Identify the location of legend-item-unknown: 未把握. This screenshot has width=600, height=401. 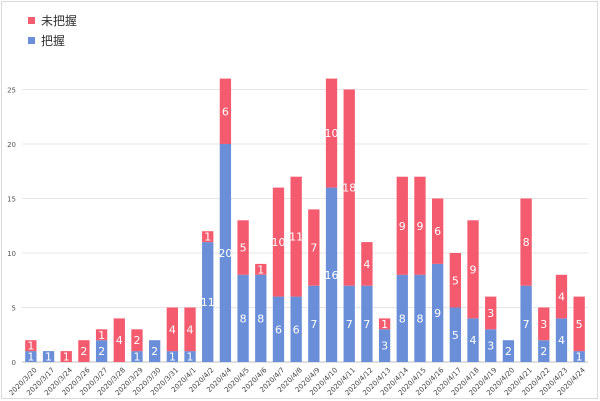
(52, 20).